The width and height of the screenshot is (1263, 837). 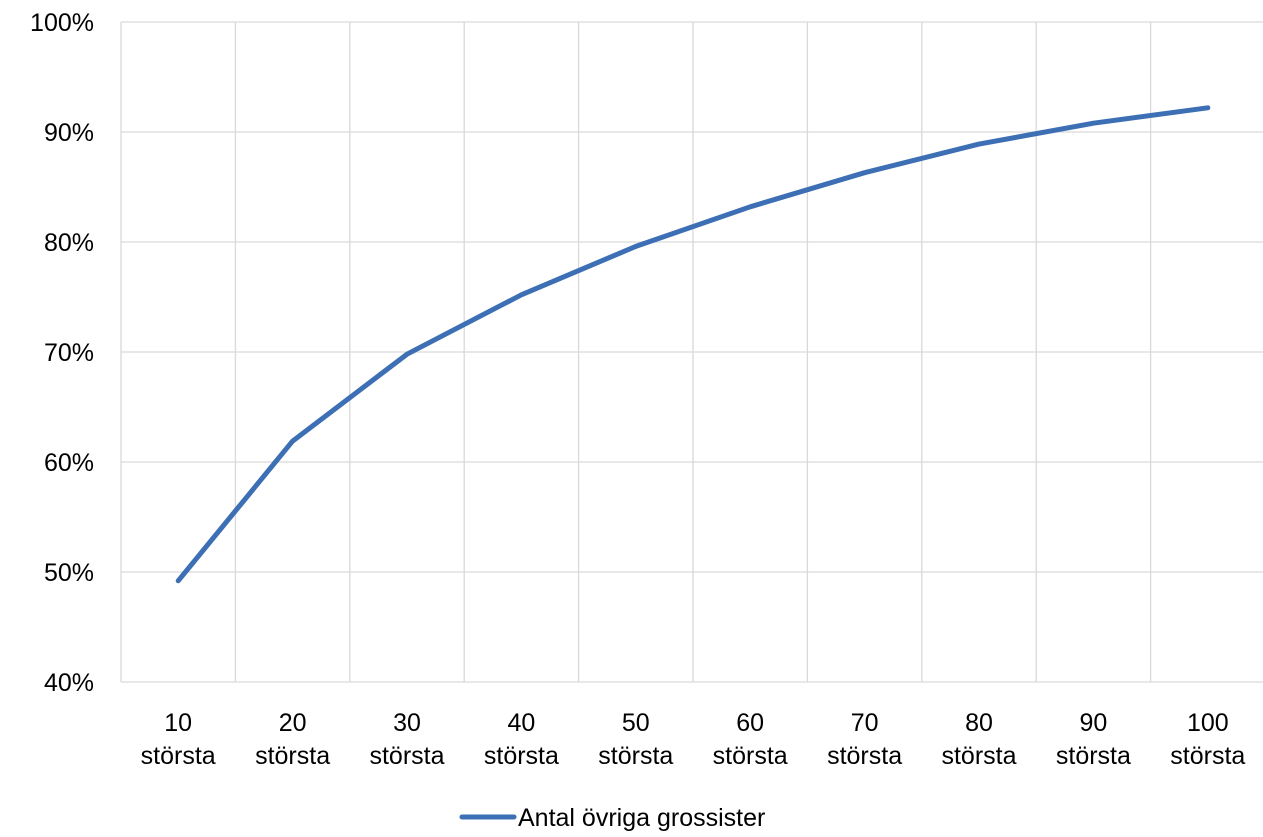 I want to click on y-tick-label: 80%, so click(x=69, y=243).